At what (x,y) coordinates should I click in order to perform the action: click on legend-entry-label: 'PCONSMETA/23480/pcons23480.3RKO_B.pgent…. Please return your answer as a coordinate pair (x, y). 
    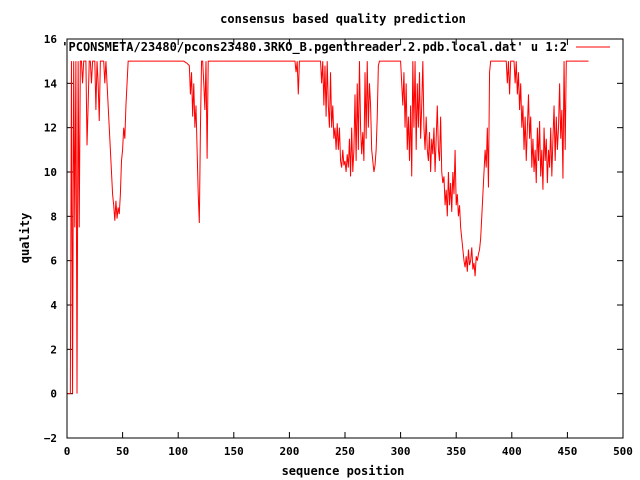
    Looking at the image, I should click on (314, 47).